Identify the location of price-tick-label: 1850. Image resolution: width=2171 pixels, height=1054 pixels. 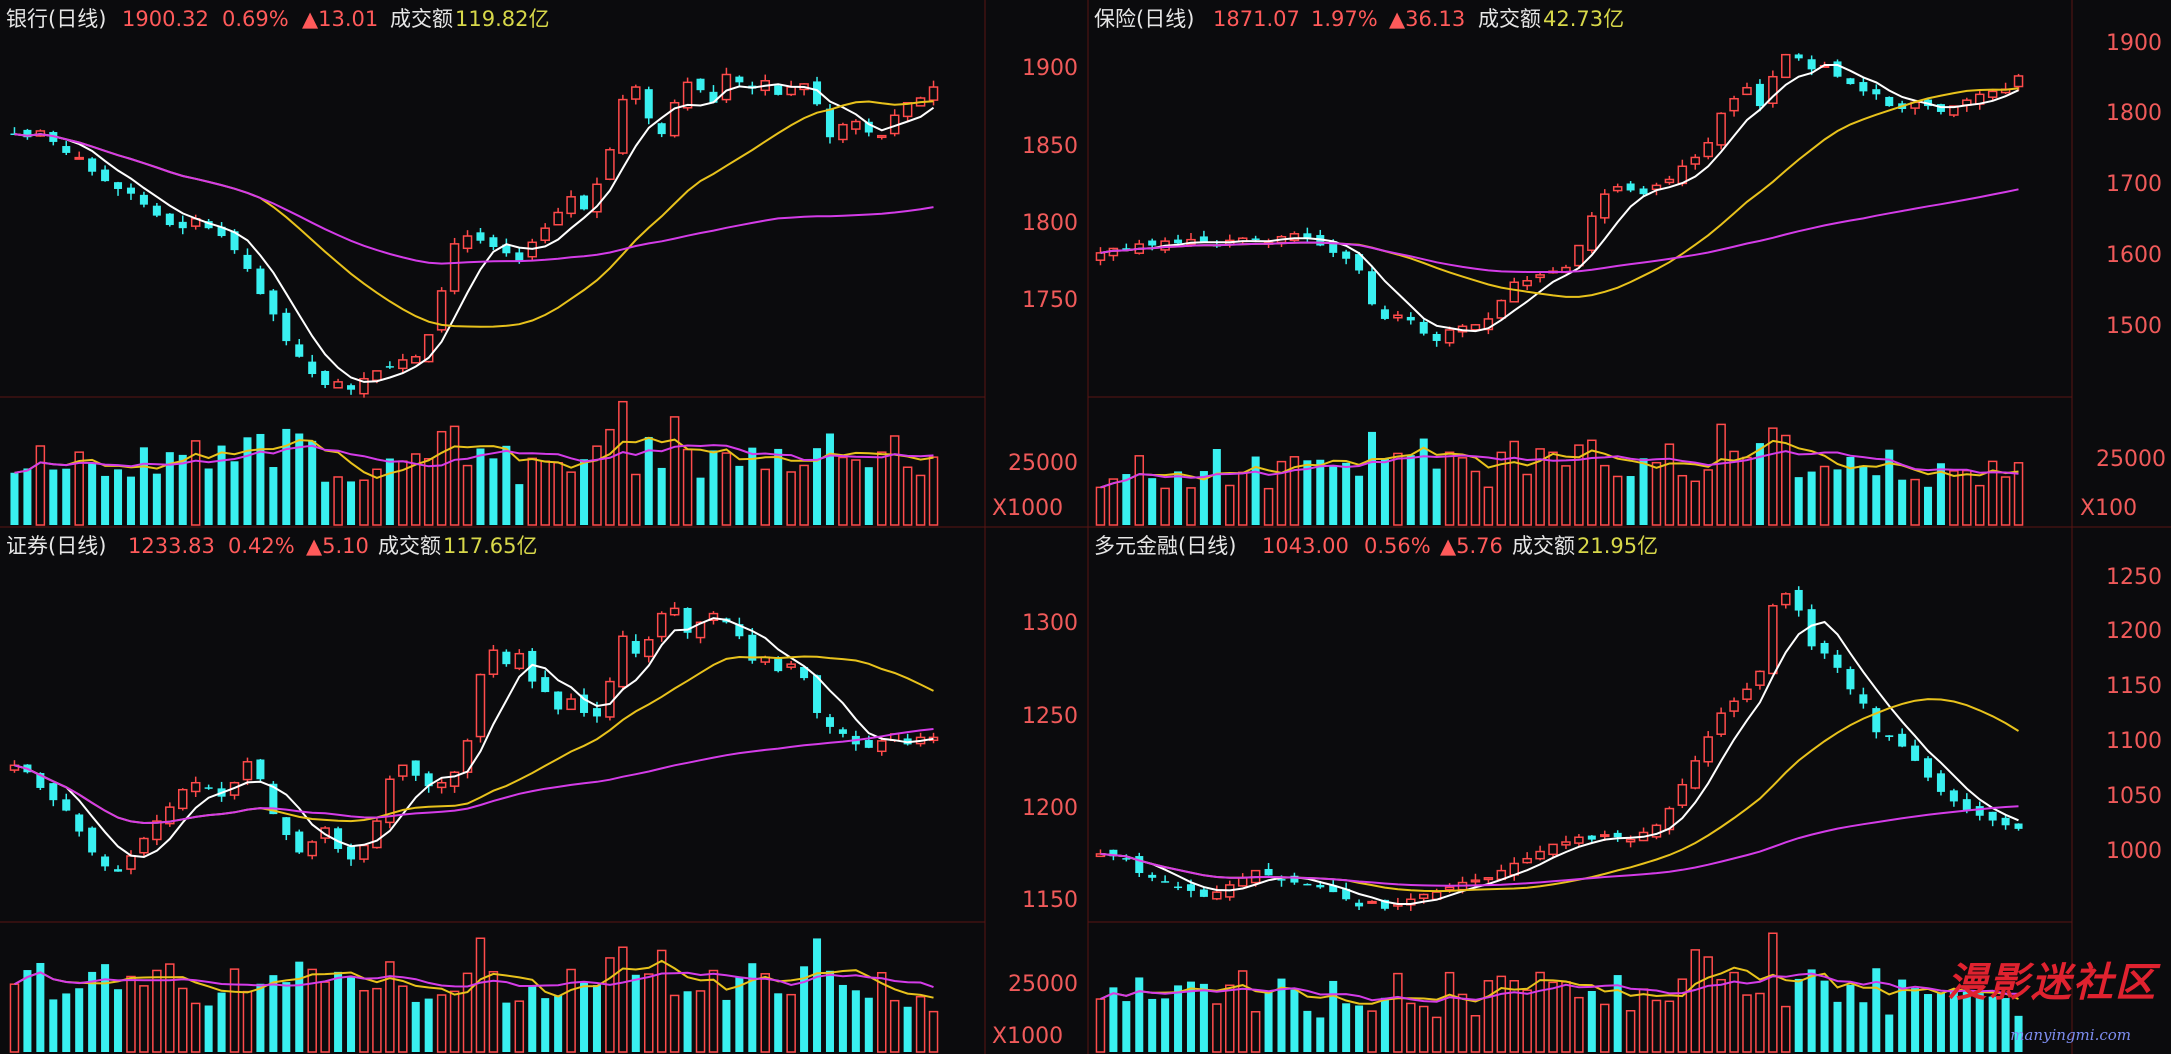
(1050, 146).